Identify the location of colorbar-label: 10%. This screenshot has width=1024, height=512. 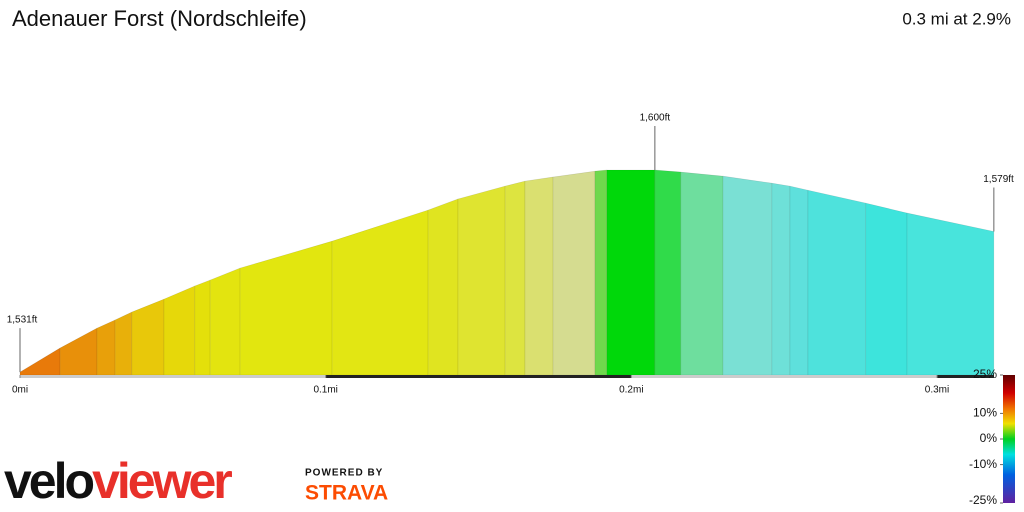
(985, 413).